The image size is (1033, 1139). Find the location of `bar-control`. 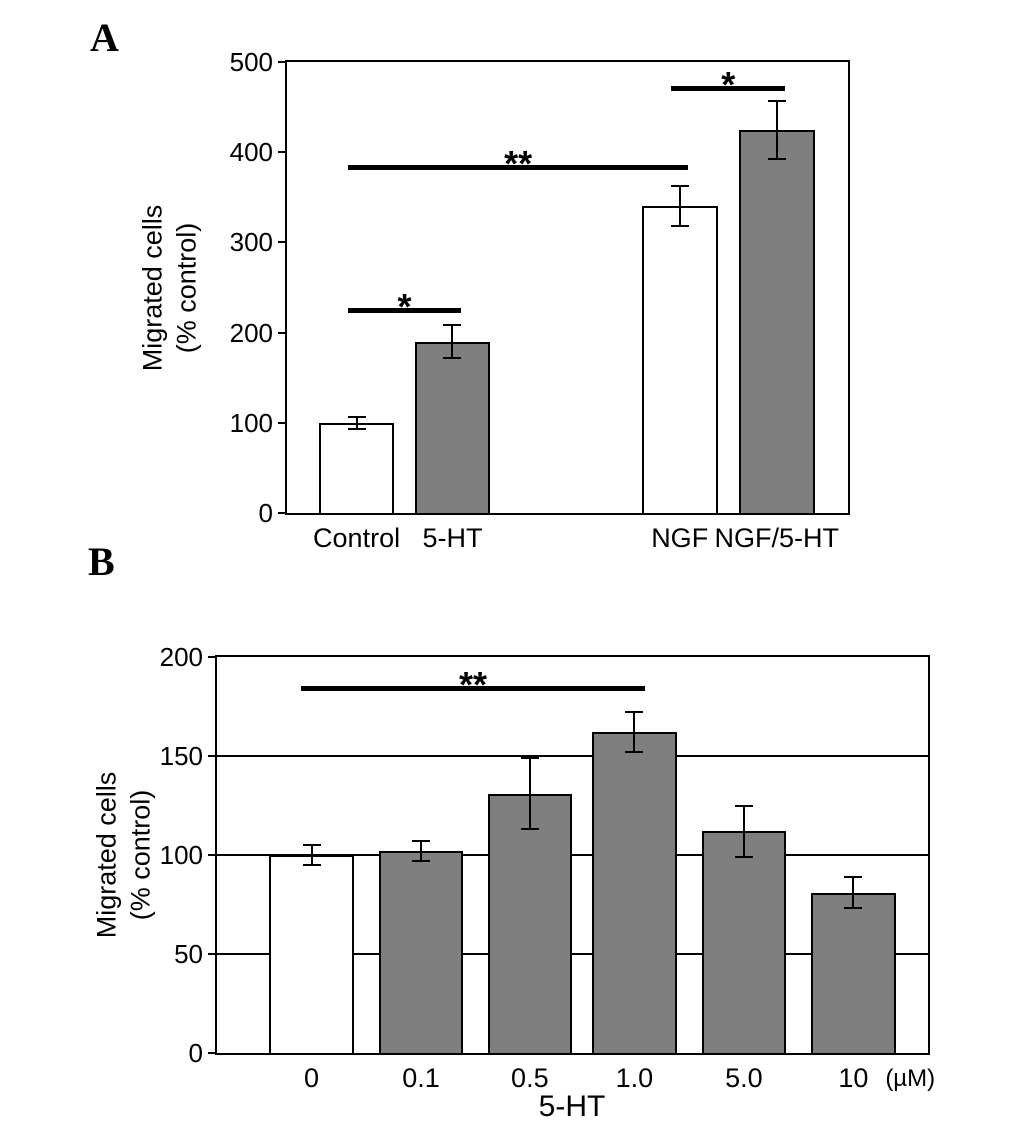

bar-control is located at coordinates (356, 467).